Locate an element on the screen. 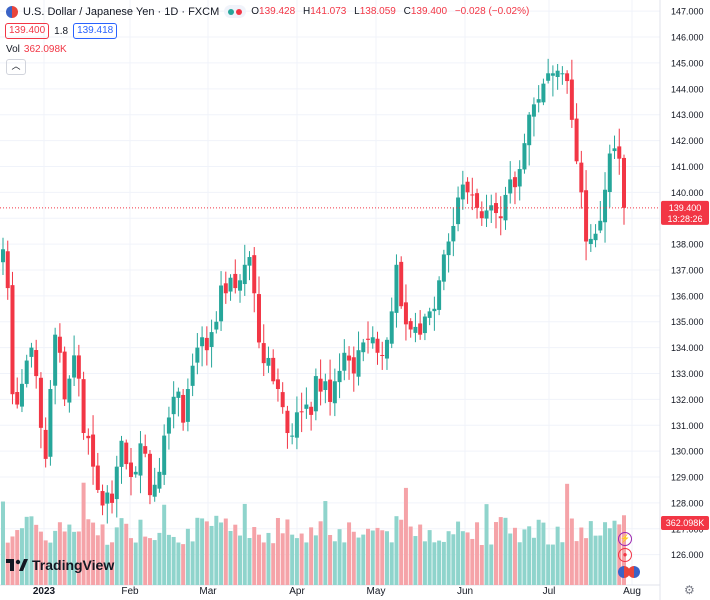 The width and height of the screenshot is (710, 600). indicator-dots-icon is located at coordinates (235, 11).